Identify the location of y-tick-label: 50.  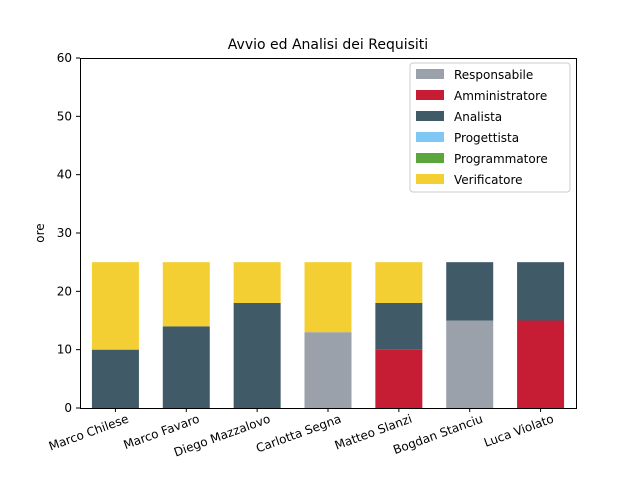
(64, 116).